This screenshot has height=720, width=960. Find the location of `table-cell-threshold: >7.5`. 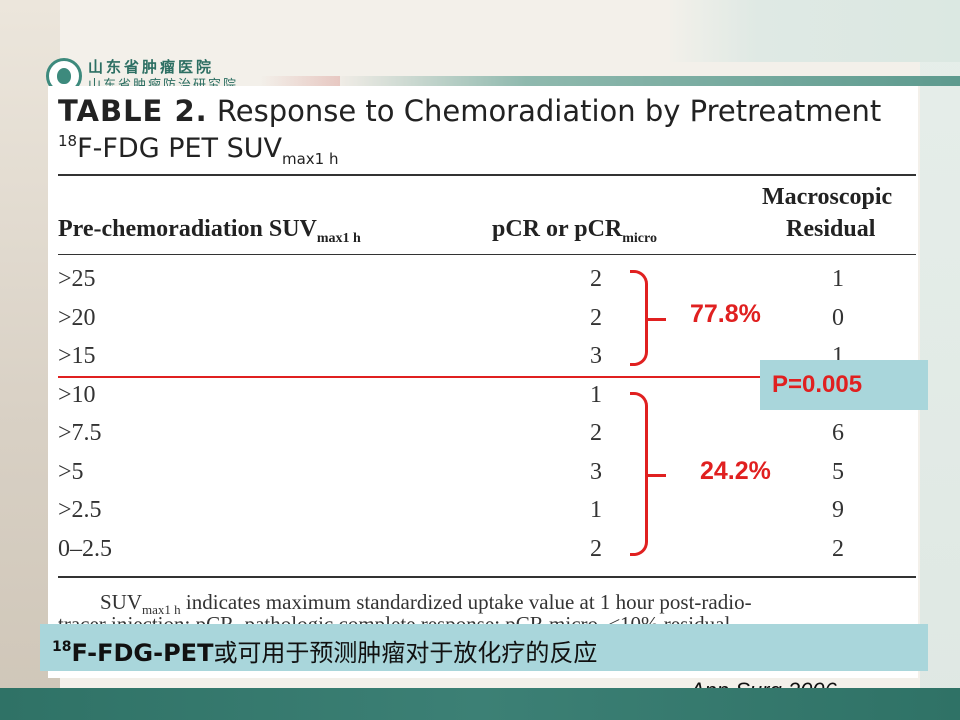

table-cell-threshold: >7.5 is located at coordinates (80, 433).